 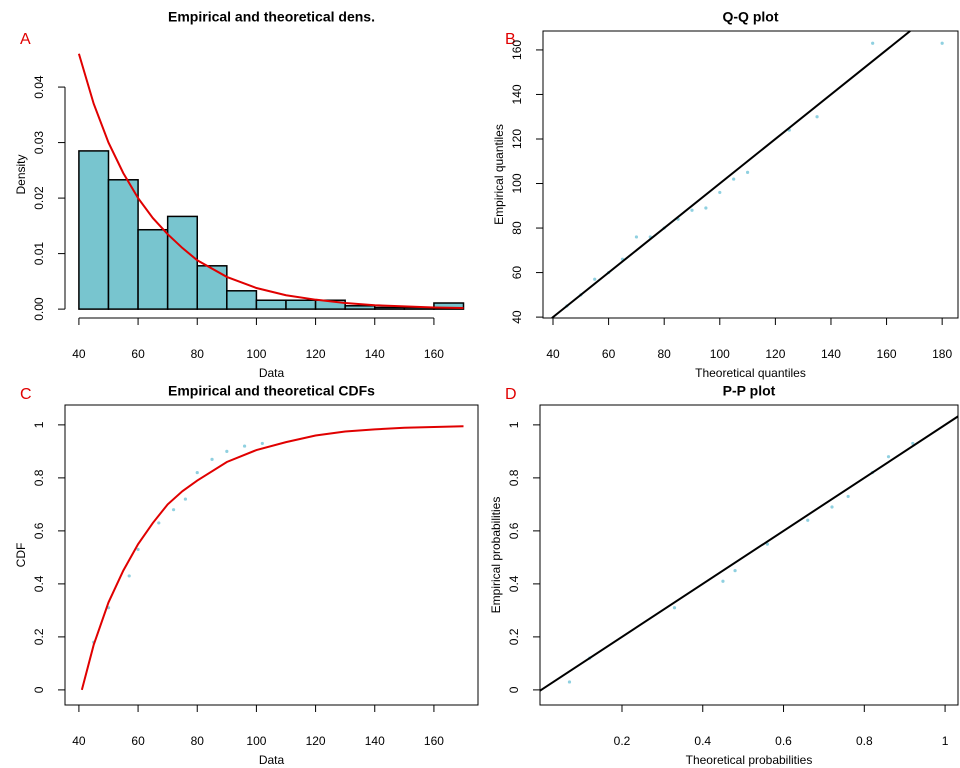 I want to click on chart-title: Q-Q plot, so click(x=751, y=17).